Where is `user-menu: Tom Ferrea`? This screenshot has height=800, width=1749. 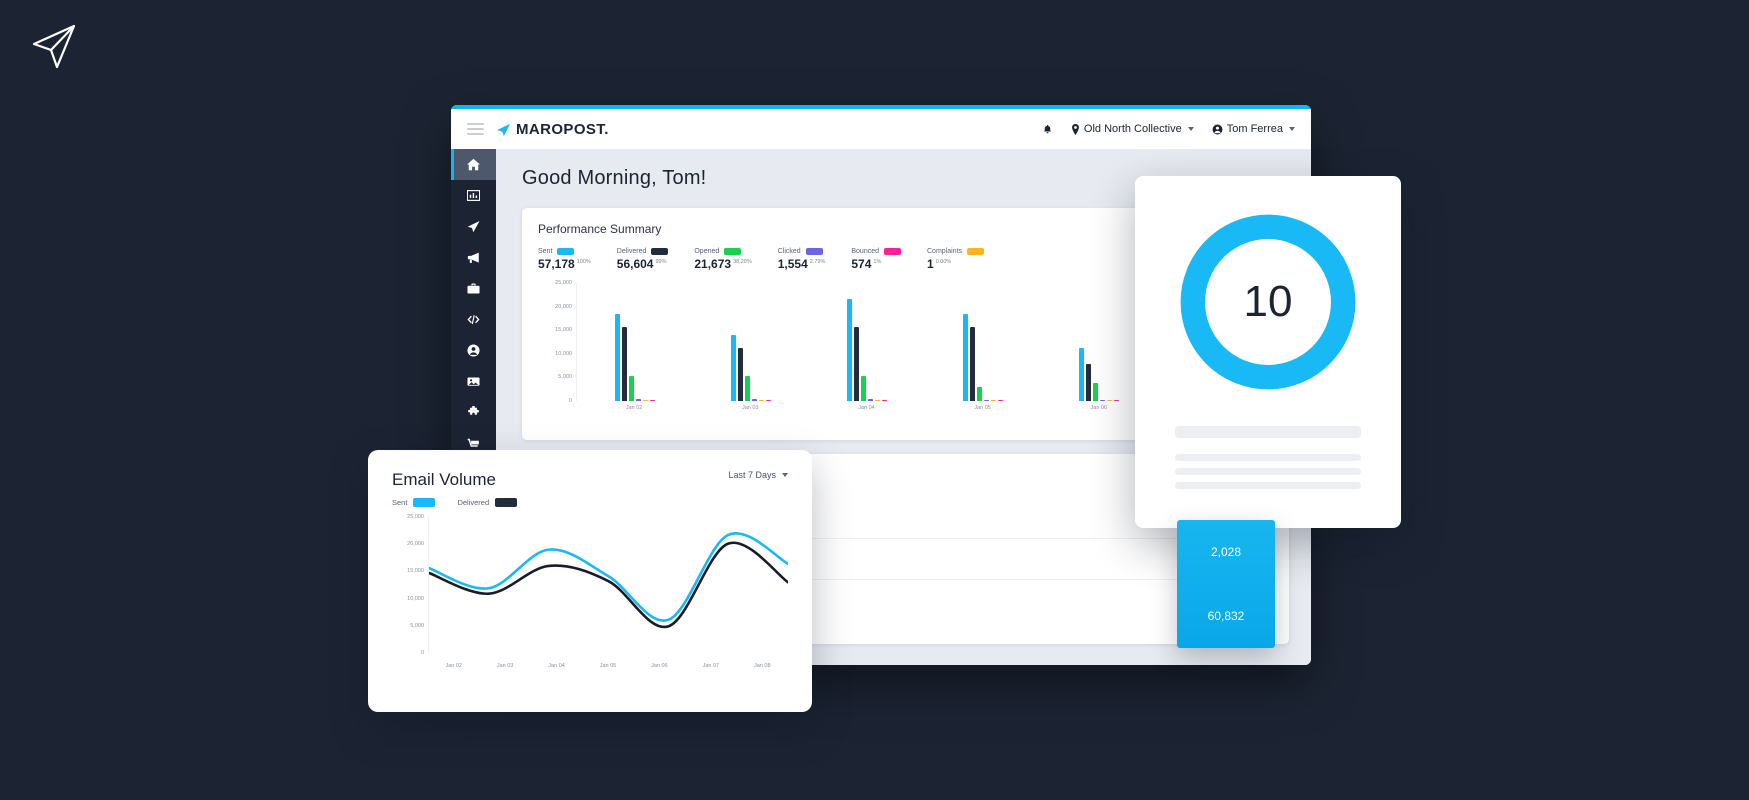
user-menu: Tom Ferrea is located at coordinates (1253, 129).